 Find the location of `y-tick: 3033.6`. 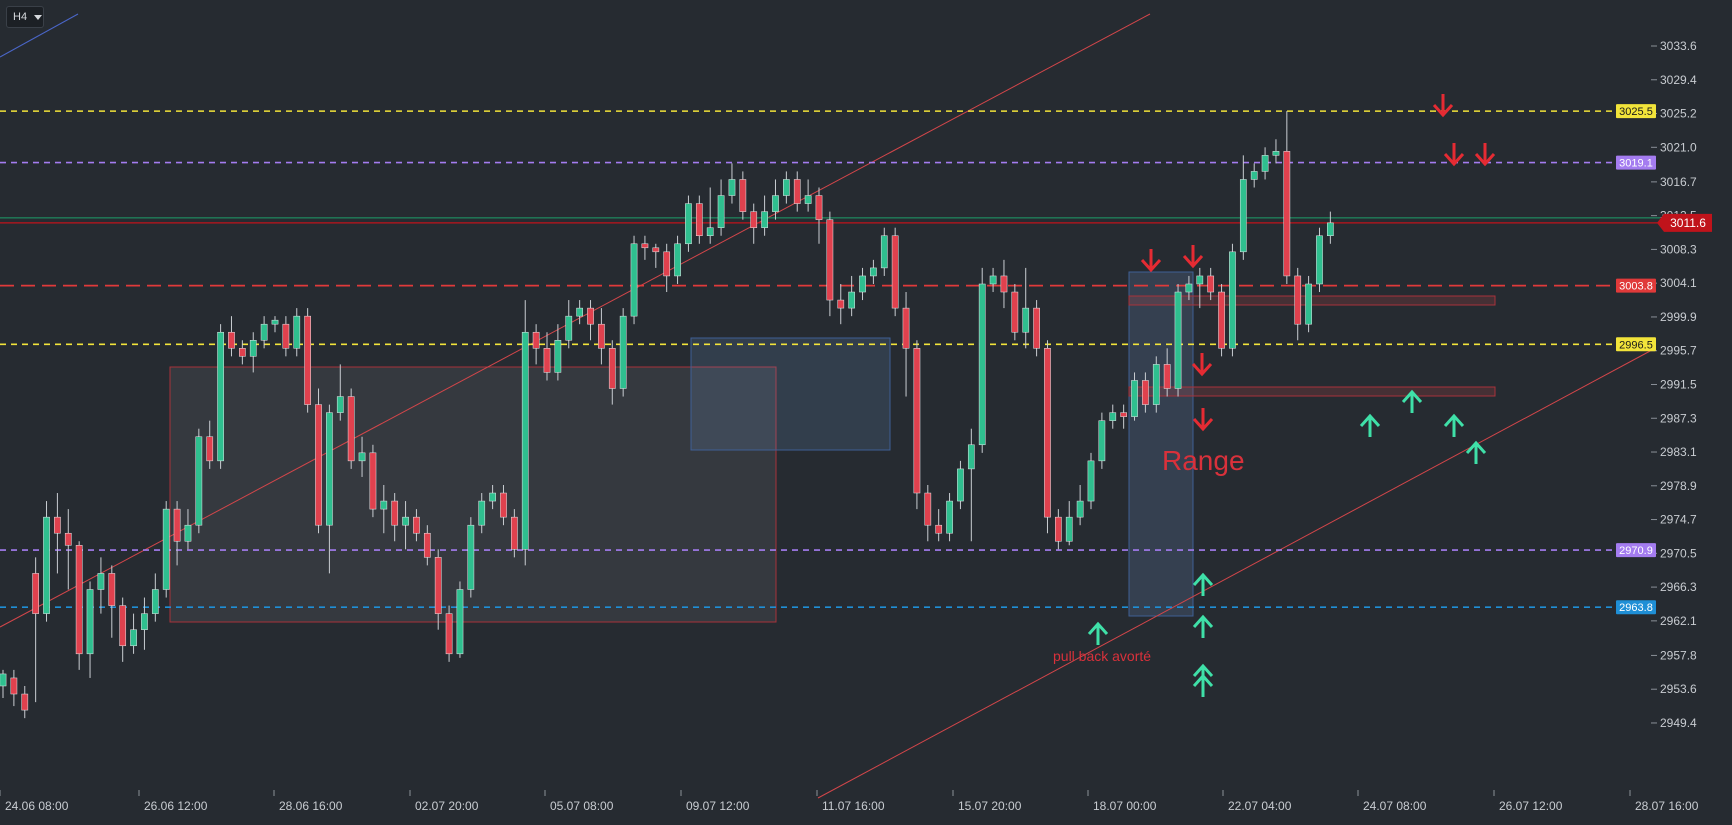

y-tick: 3033.6 is located at coordinates (1674, 46).